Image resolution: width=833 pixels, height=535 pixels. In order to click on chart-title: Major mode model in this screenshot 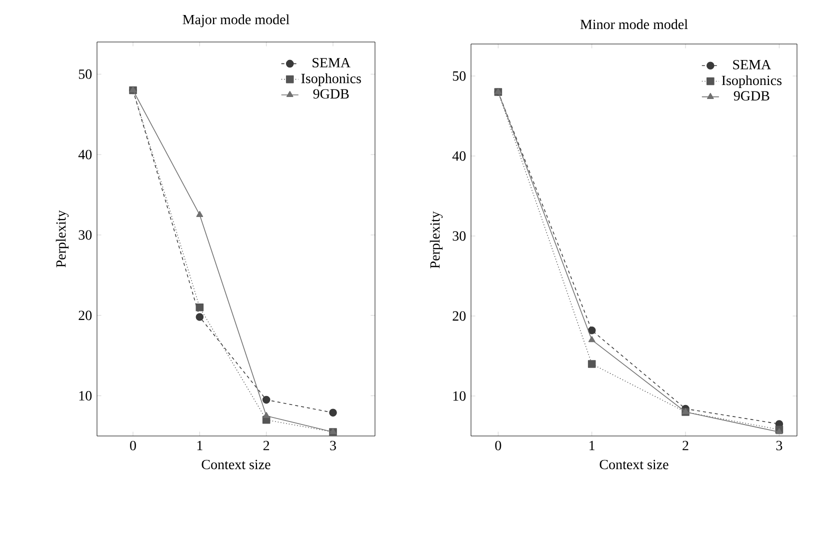, I will do `click(236, 21)`.